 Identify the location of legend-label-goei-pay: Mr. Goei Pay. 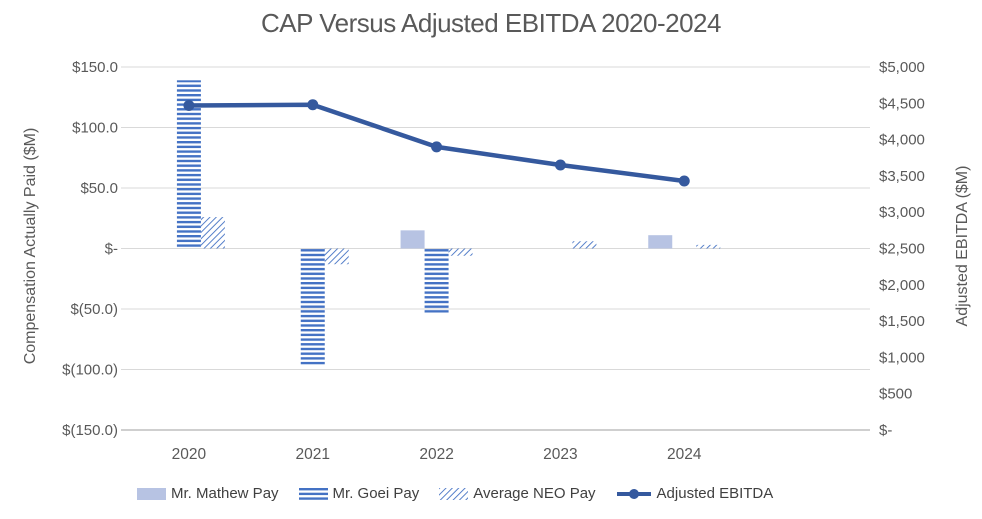
(376, 493).